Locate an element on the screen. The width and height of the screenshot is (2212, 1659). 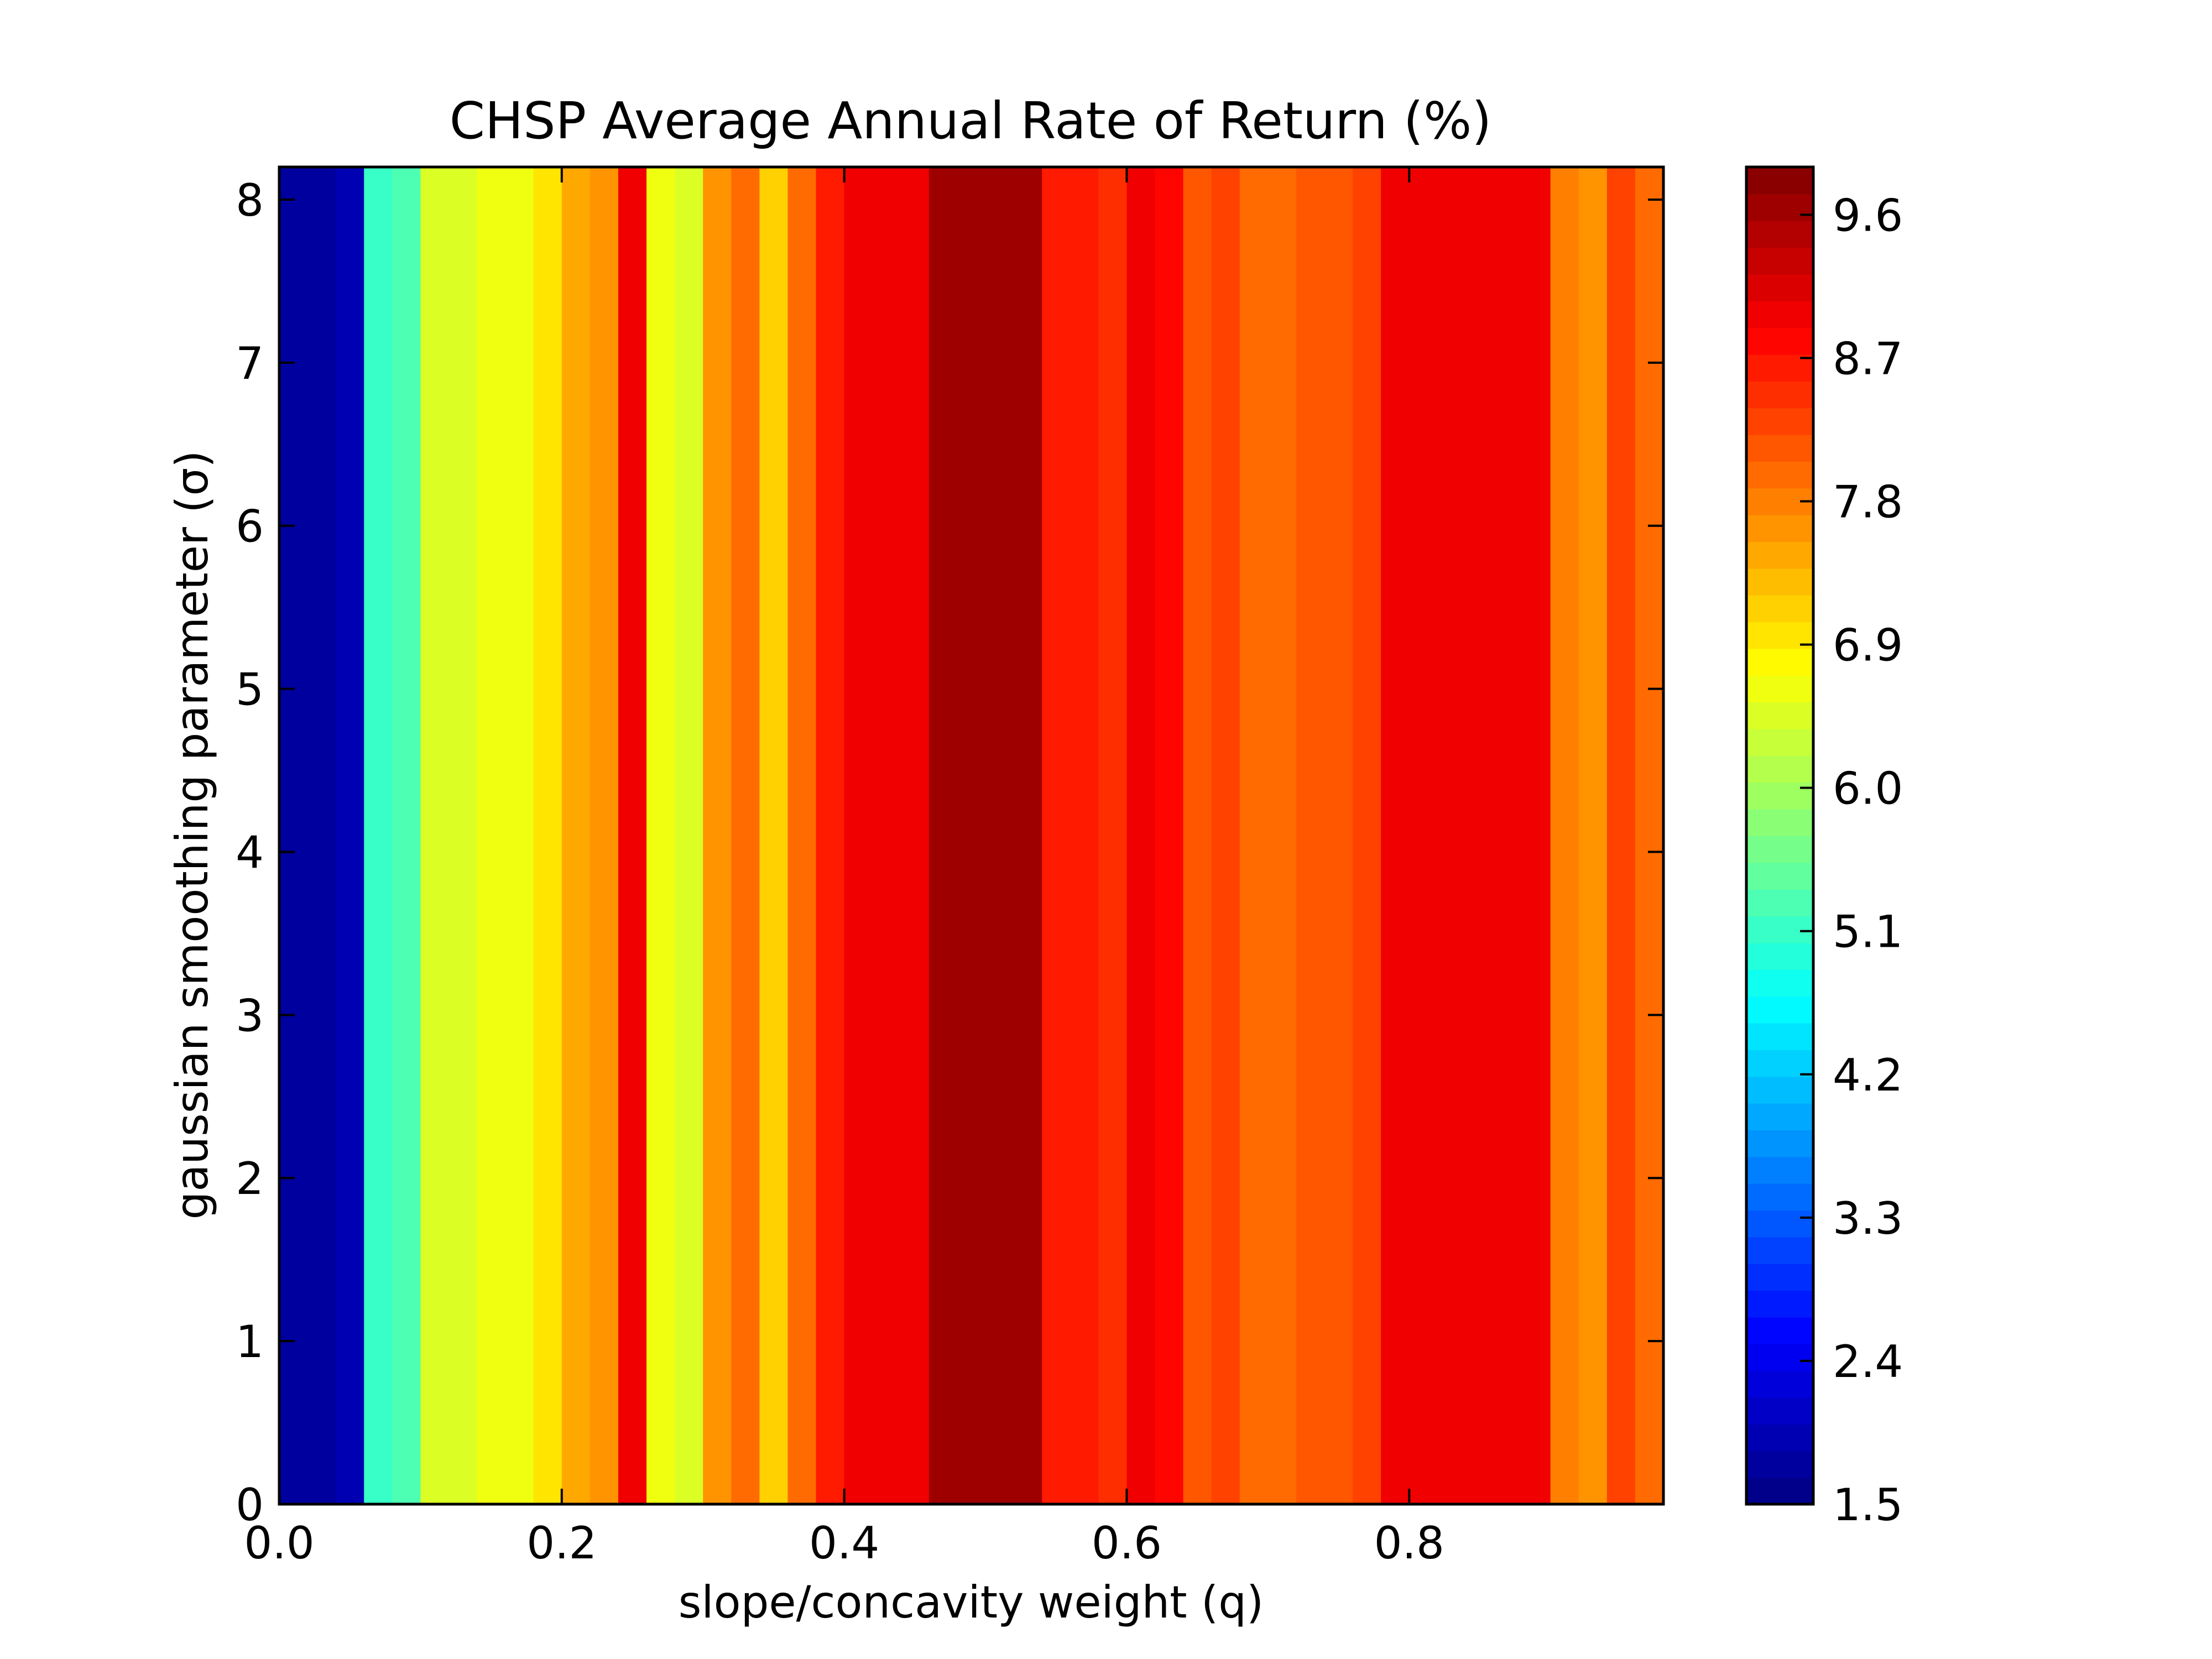
y-tick-label: 6 is located at coordinates (250, 527).